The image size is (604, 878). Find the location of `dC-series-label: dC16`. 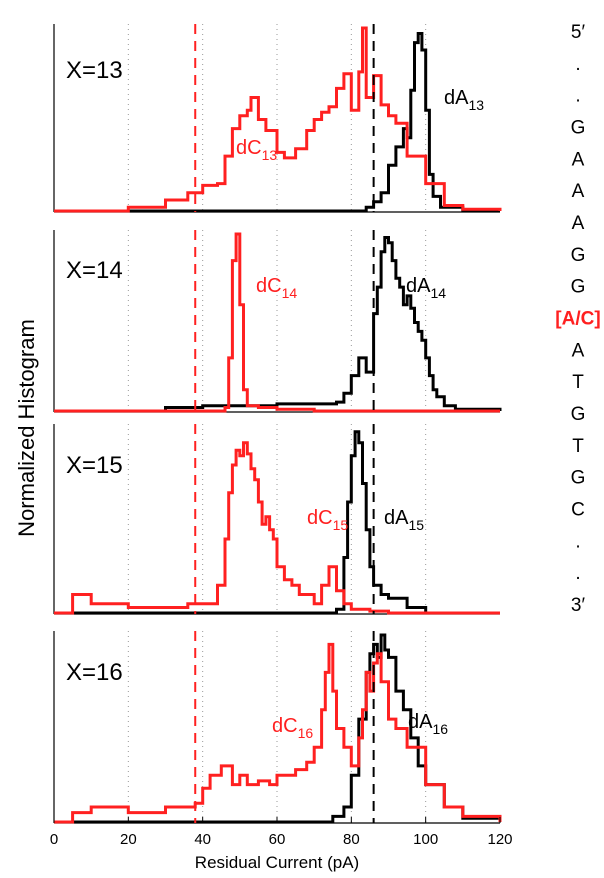

dC-series-label: dC16 is located at coordinates (292, 728).